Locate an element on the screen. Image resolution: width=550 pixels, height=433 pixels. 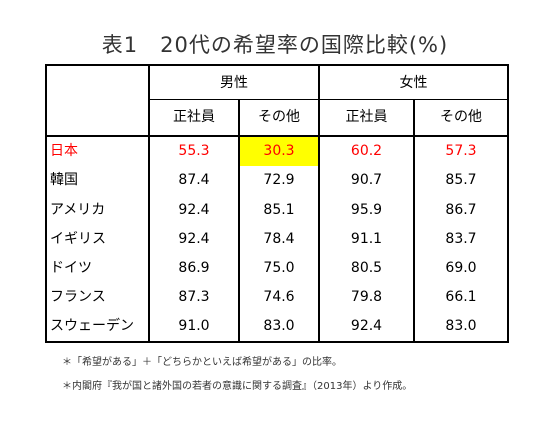
footnote: ＊「希望がある」＋「どちらかといえば希望がある」の比率。 is located at coordinates (202, 362).